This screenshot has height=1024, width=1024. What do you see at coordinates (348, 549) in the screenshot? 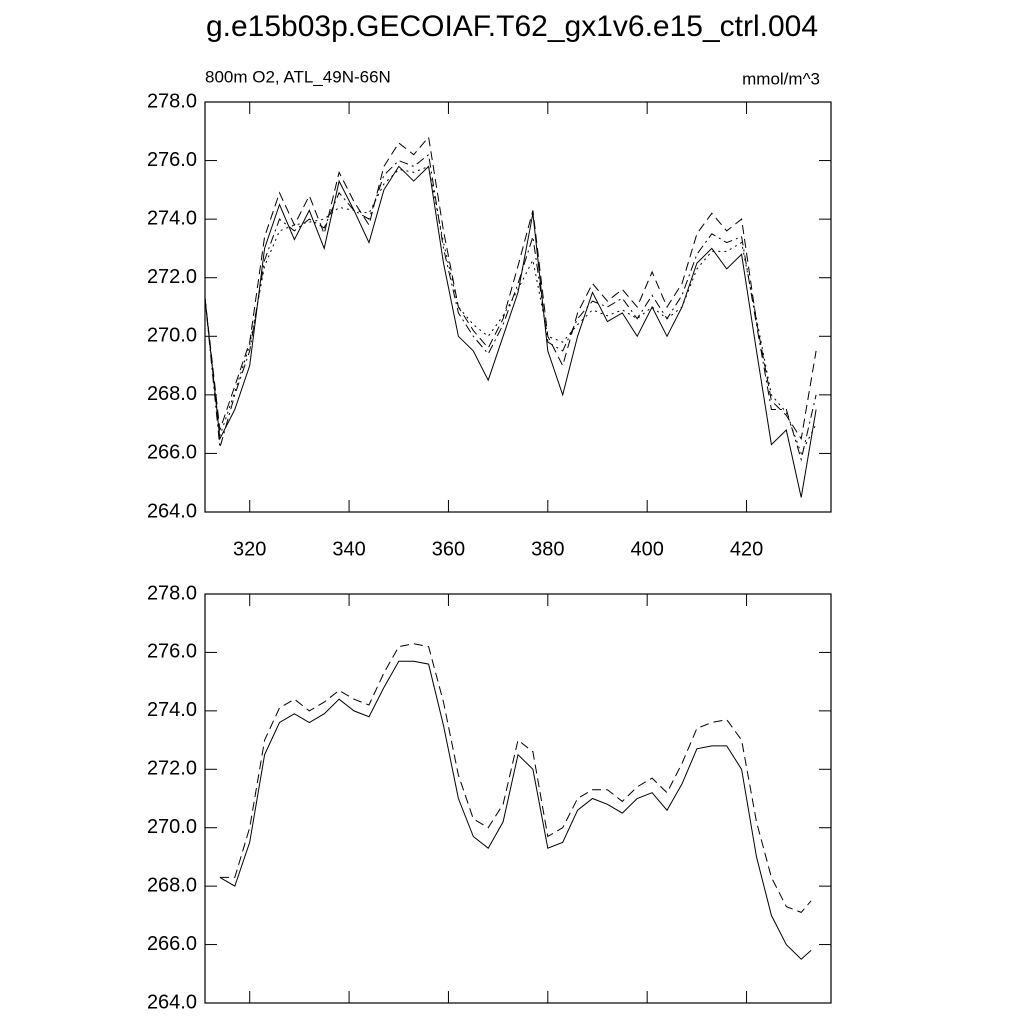
I see `x-tick-label: 340` at bounding box center [348, 549].